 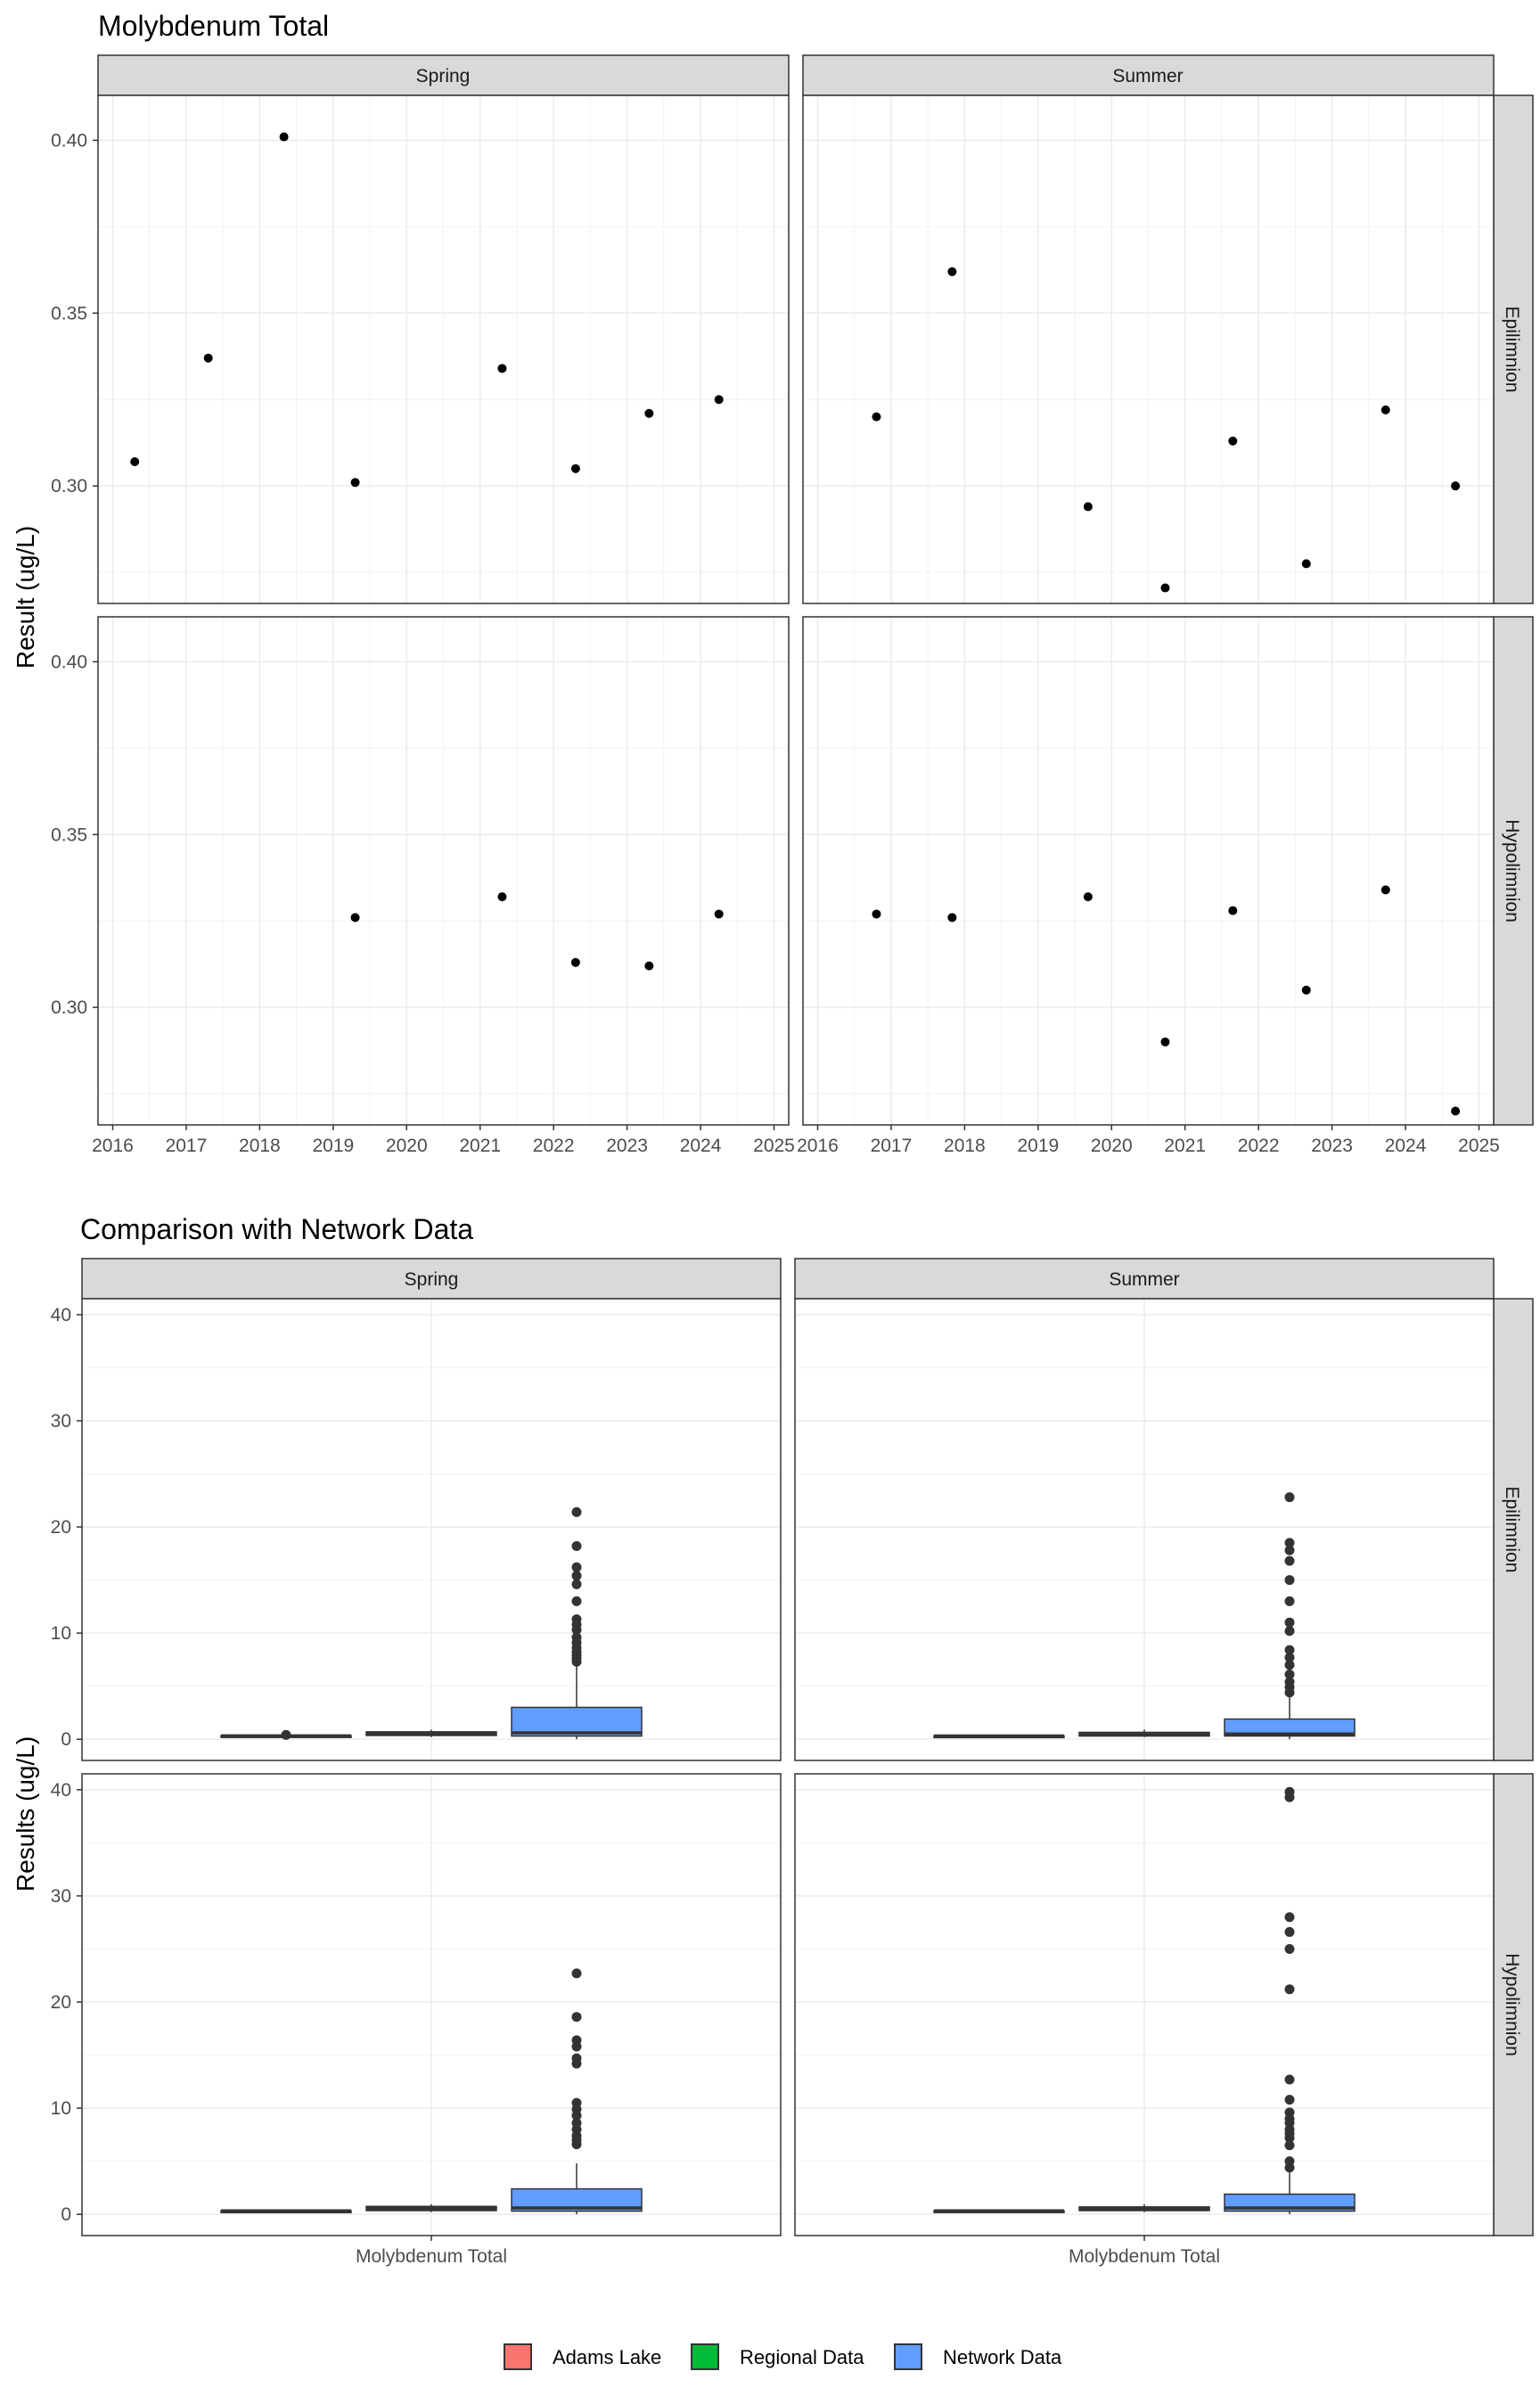 I want to click on scatter-panel-summer-epilimnion, so click(x=1148, y=349).